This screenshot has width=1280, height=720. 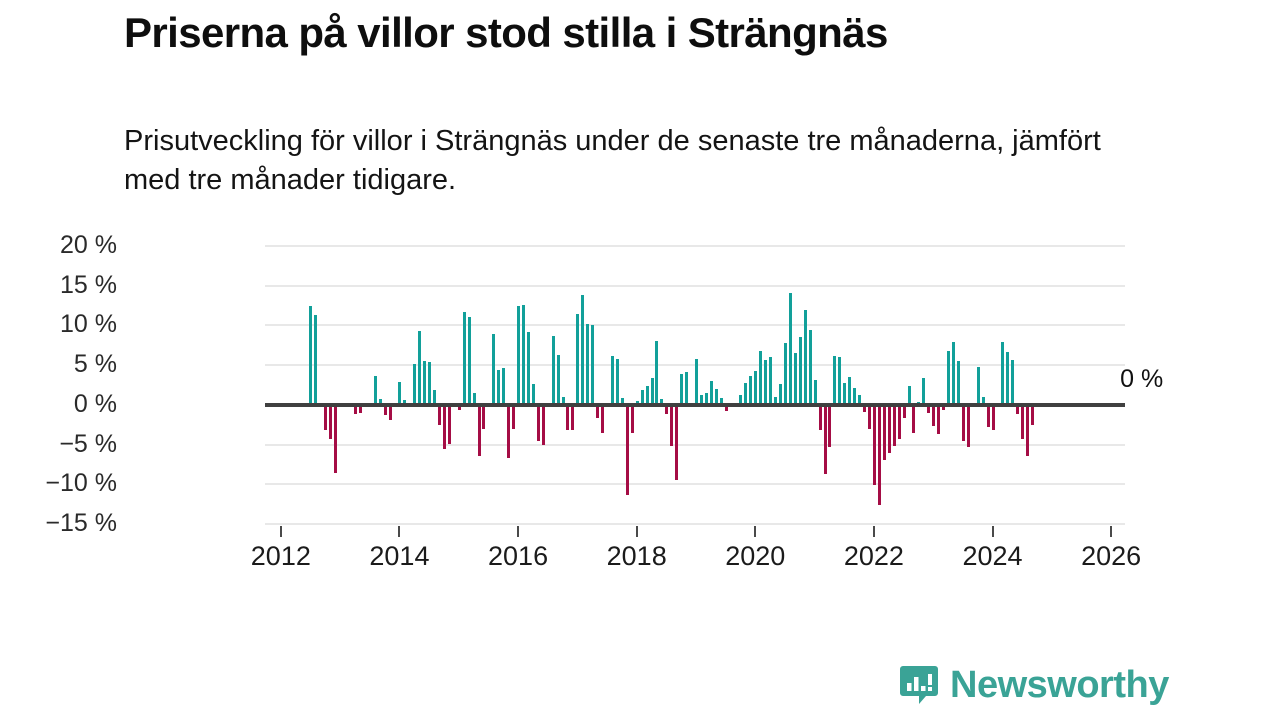 I want to click on y-axis-tick-label: 5 %, so click(x=95, y=364).